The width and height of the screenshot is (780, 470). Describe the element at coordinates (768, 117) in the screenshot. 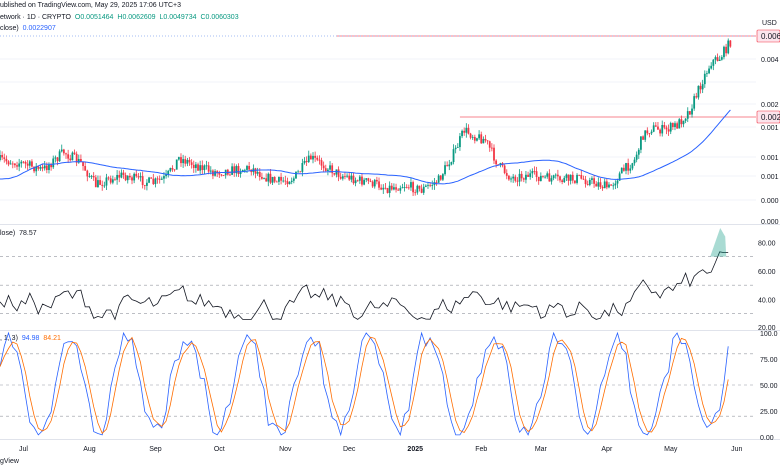

I see `price-marker-box` at that location.